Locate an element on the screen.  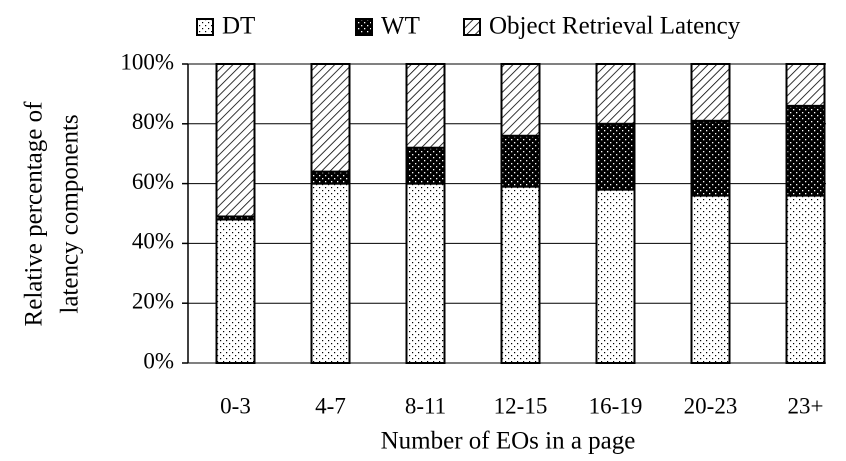
x-tick-label: 0-3 is located at coordinates (235, 405).